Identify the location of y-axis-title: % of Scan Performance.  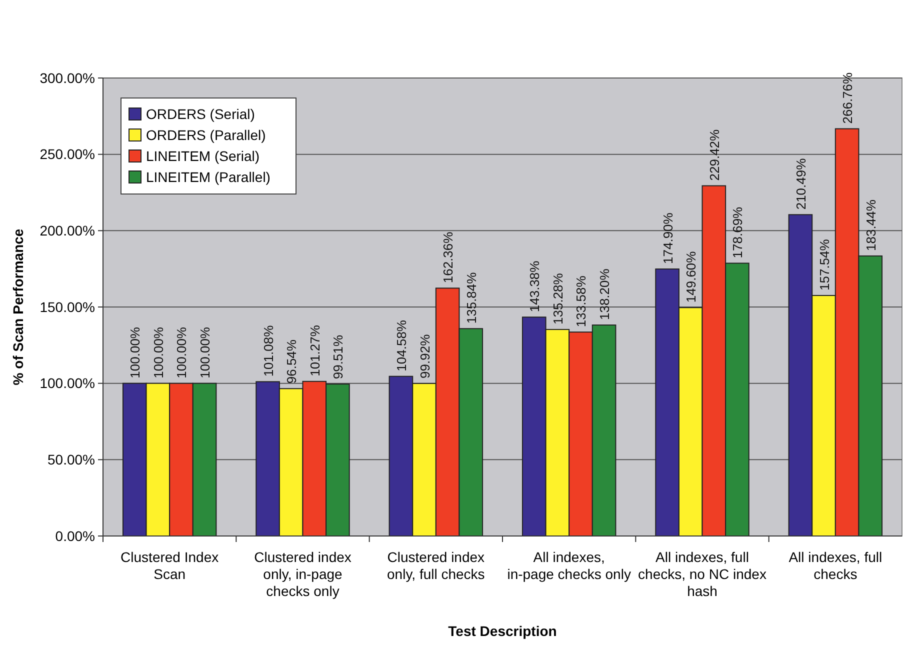
(18, 307).